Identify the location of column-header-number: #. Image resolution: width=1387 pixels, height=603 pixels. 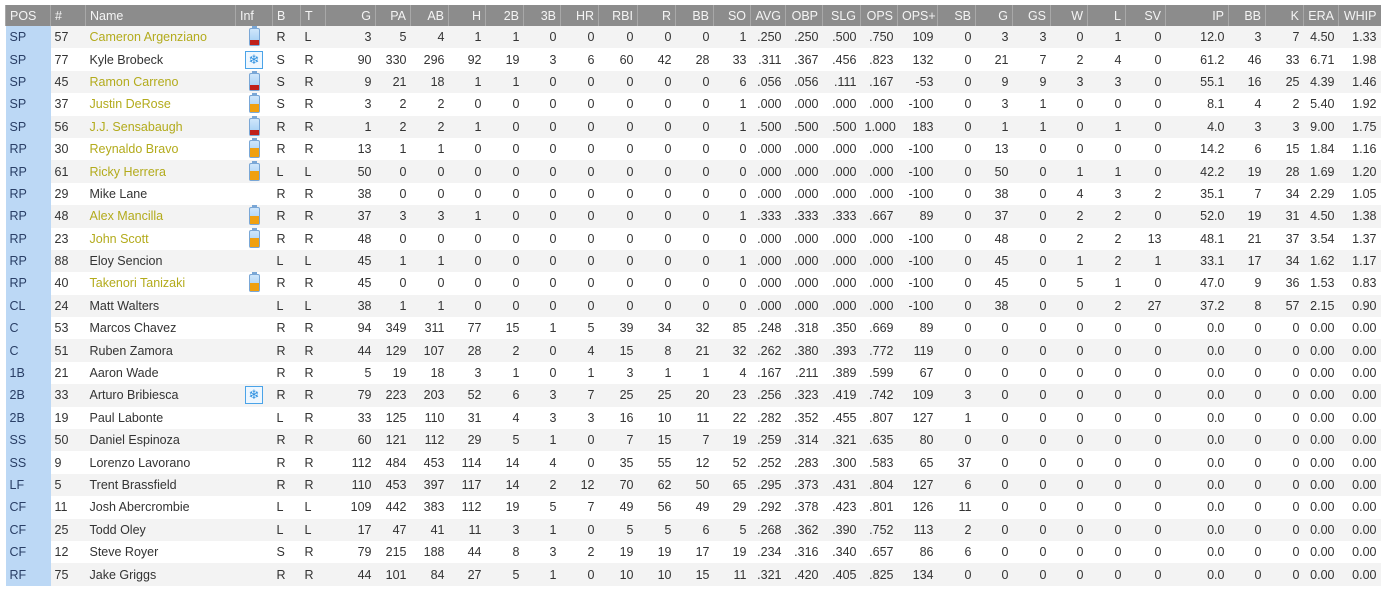
(68, 15).